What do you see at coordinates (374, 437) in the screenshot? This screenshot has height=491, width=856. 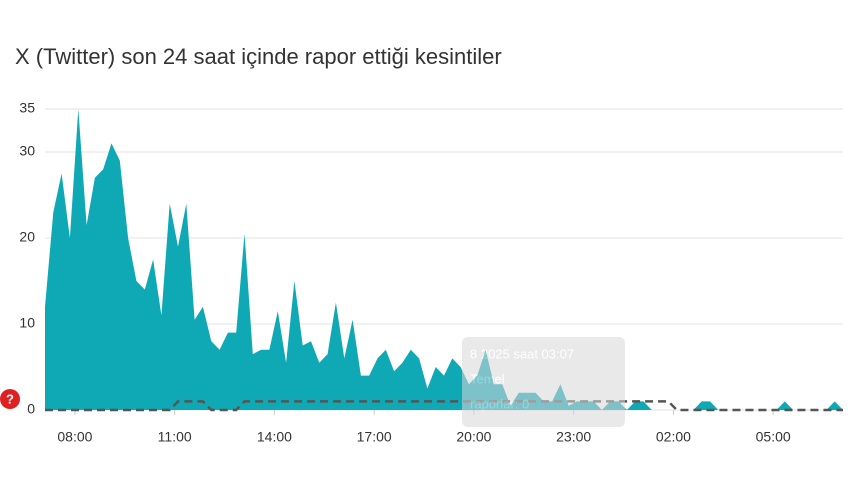 I see `x-tick-label: 17:00` at bounding box center [374, 437].